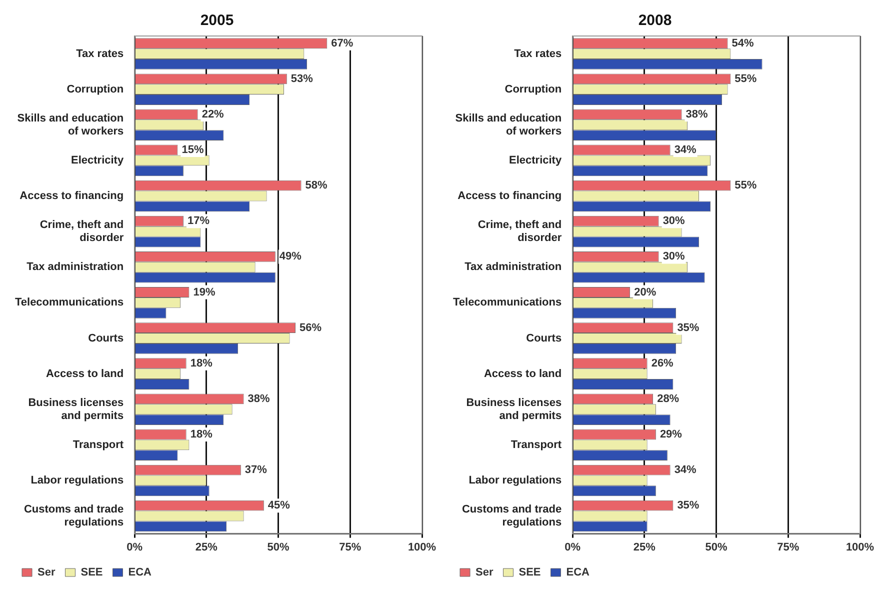 Image resolution: width=888 pixels, height=600 pixels. What do you see at coordinates (655, 21) in the screenshot?
I see `chart-title: 2008` at bounding box center [655, 21].